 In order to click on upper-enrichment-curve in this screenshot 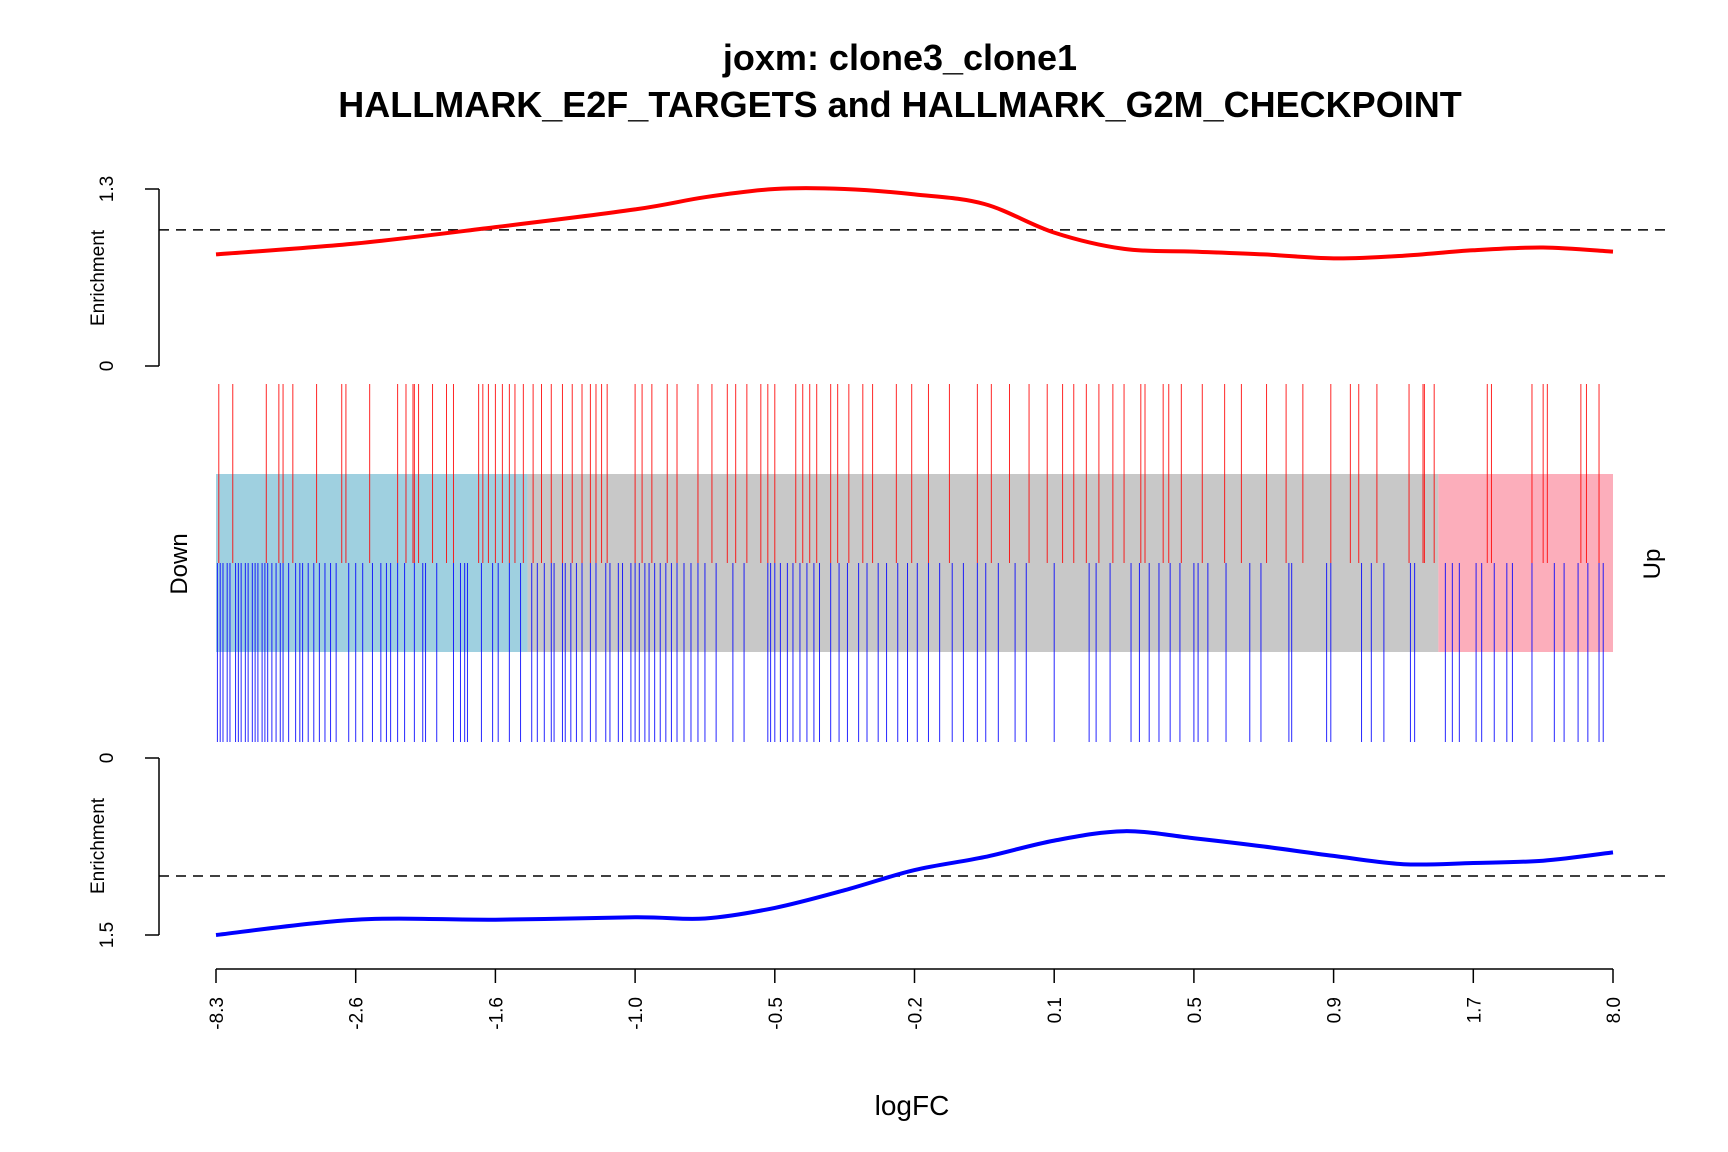, I will do `click(914, 223)`.